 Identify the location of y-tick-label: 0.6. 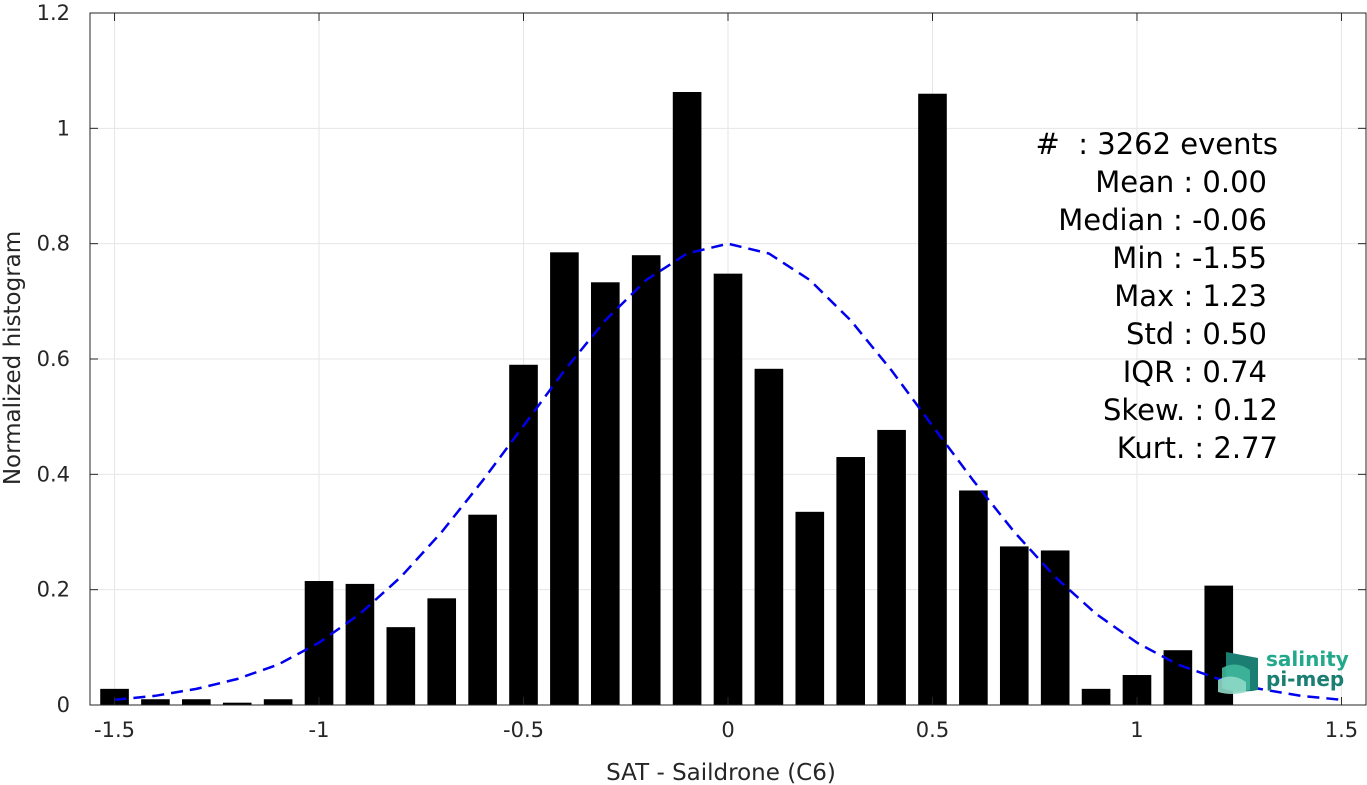
(53, 359).